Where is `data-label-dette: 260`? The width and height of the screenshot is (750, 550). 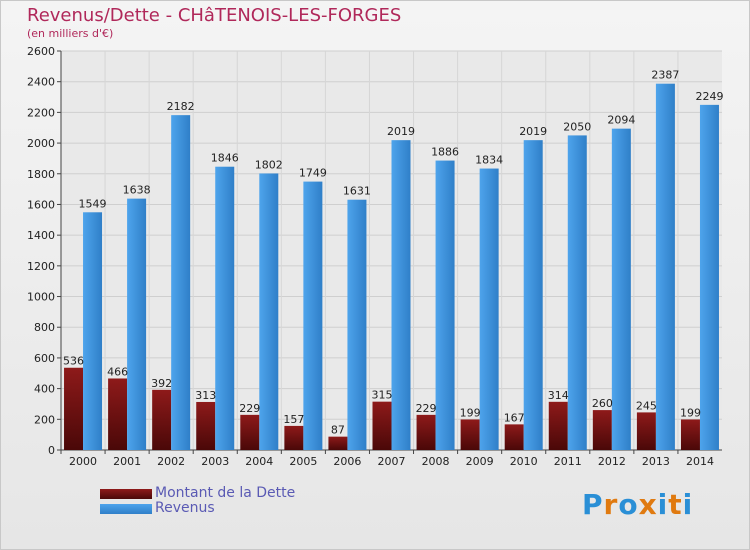
data-label-dette: 260 is located at coordinates (602, 403).